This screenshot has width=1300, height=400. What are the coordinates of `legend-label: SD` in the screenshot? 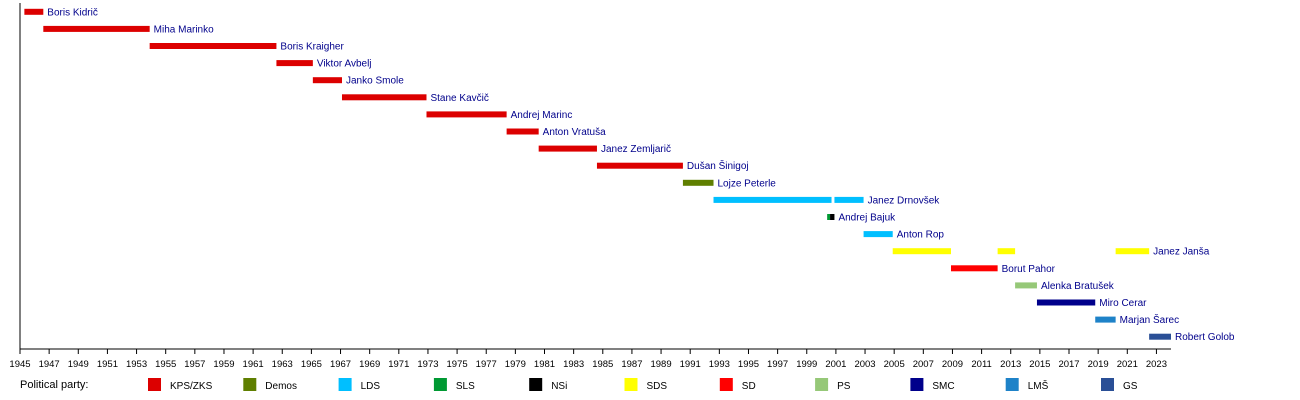 It's located at (749, 386).